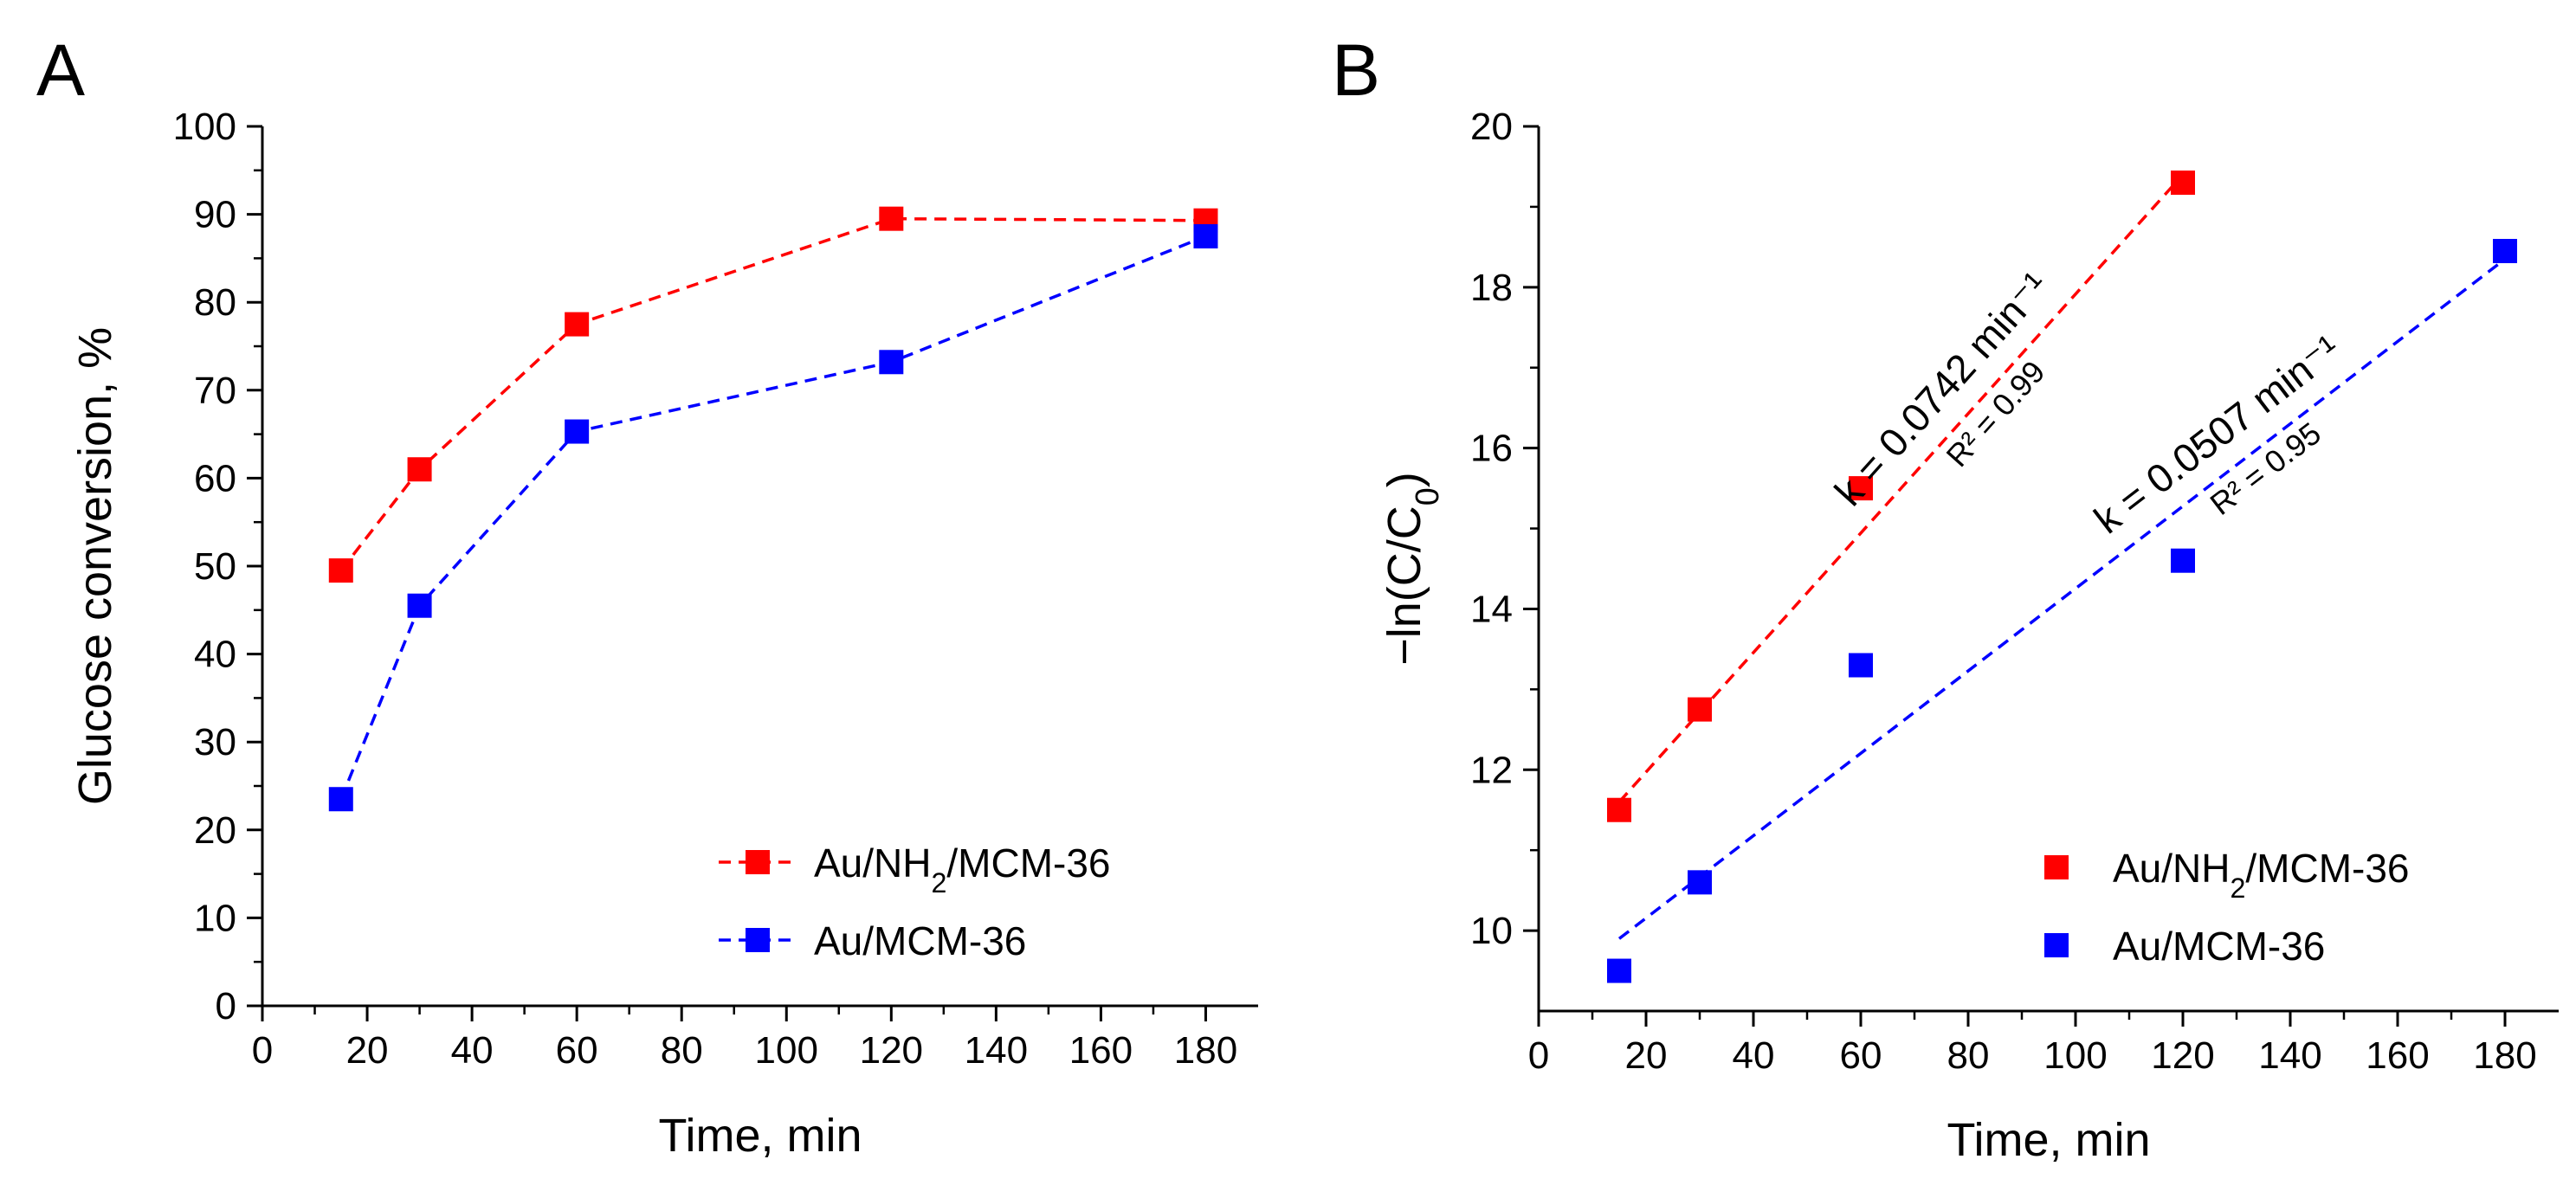  I want to click on y-axis-label: Glucose conversion, %, so click(95, 566).